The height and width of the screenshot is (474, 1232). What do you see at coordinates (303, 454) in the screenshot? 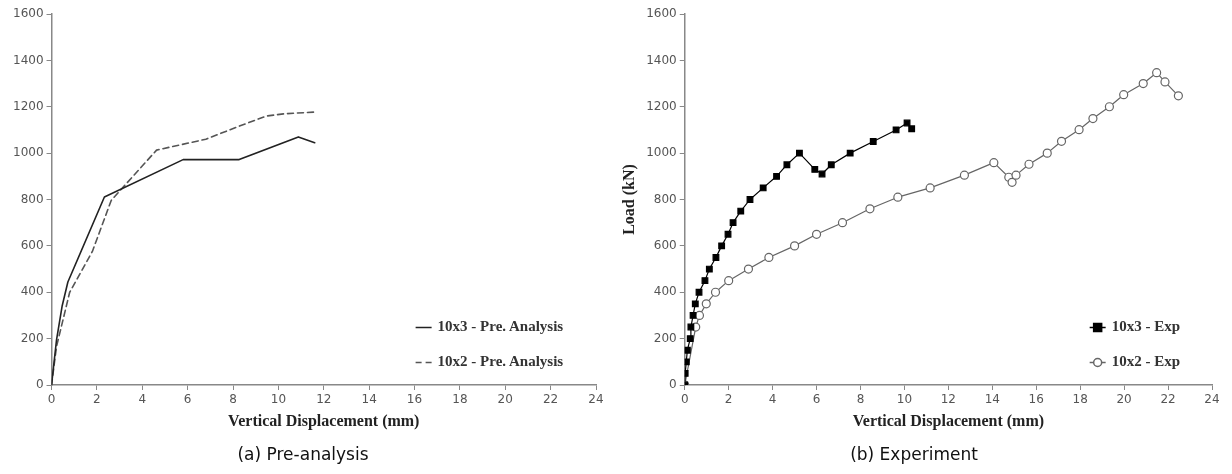
I see `text: (a) Pre-analysis` at bounding box center [303, 454].